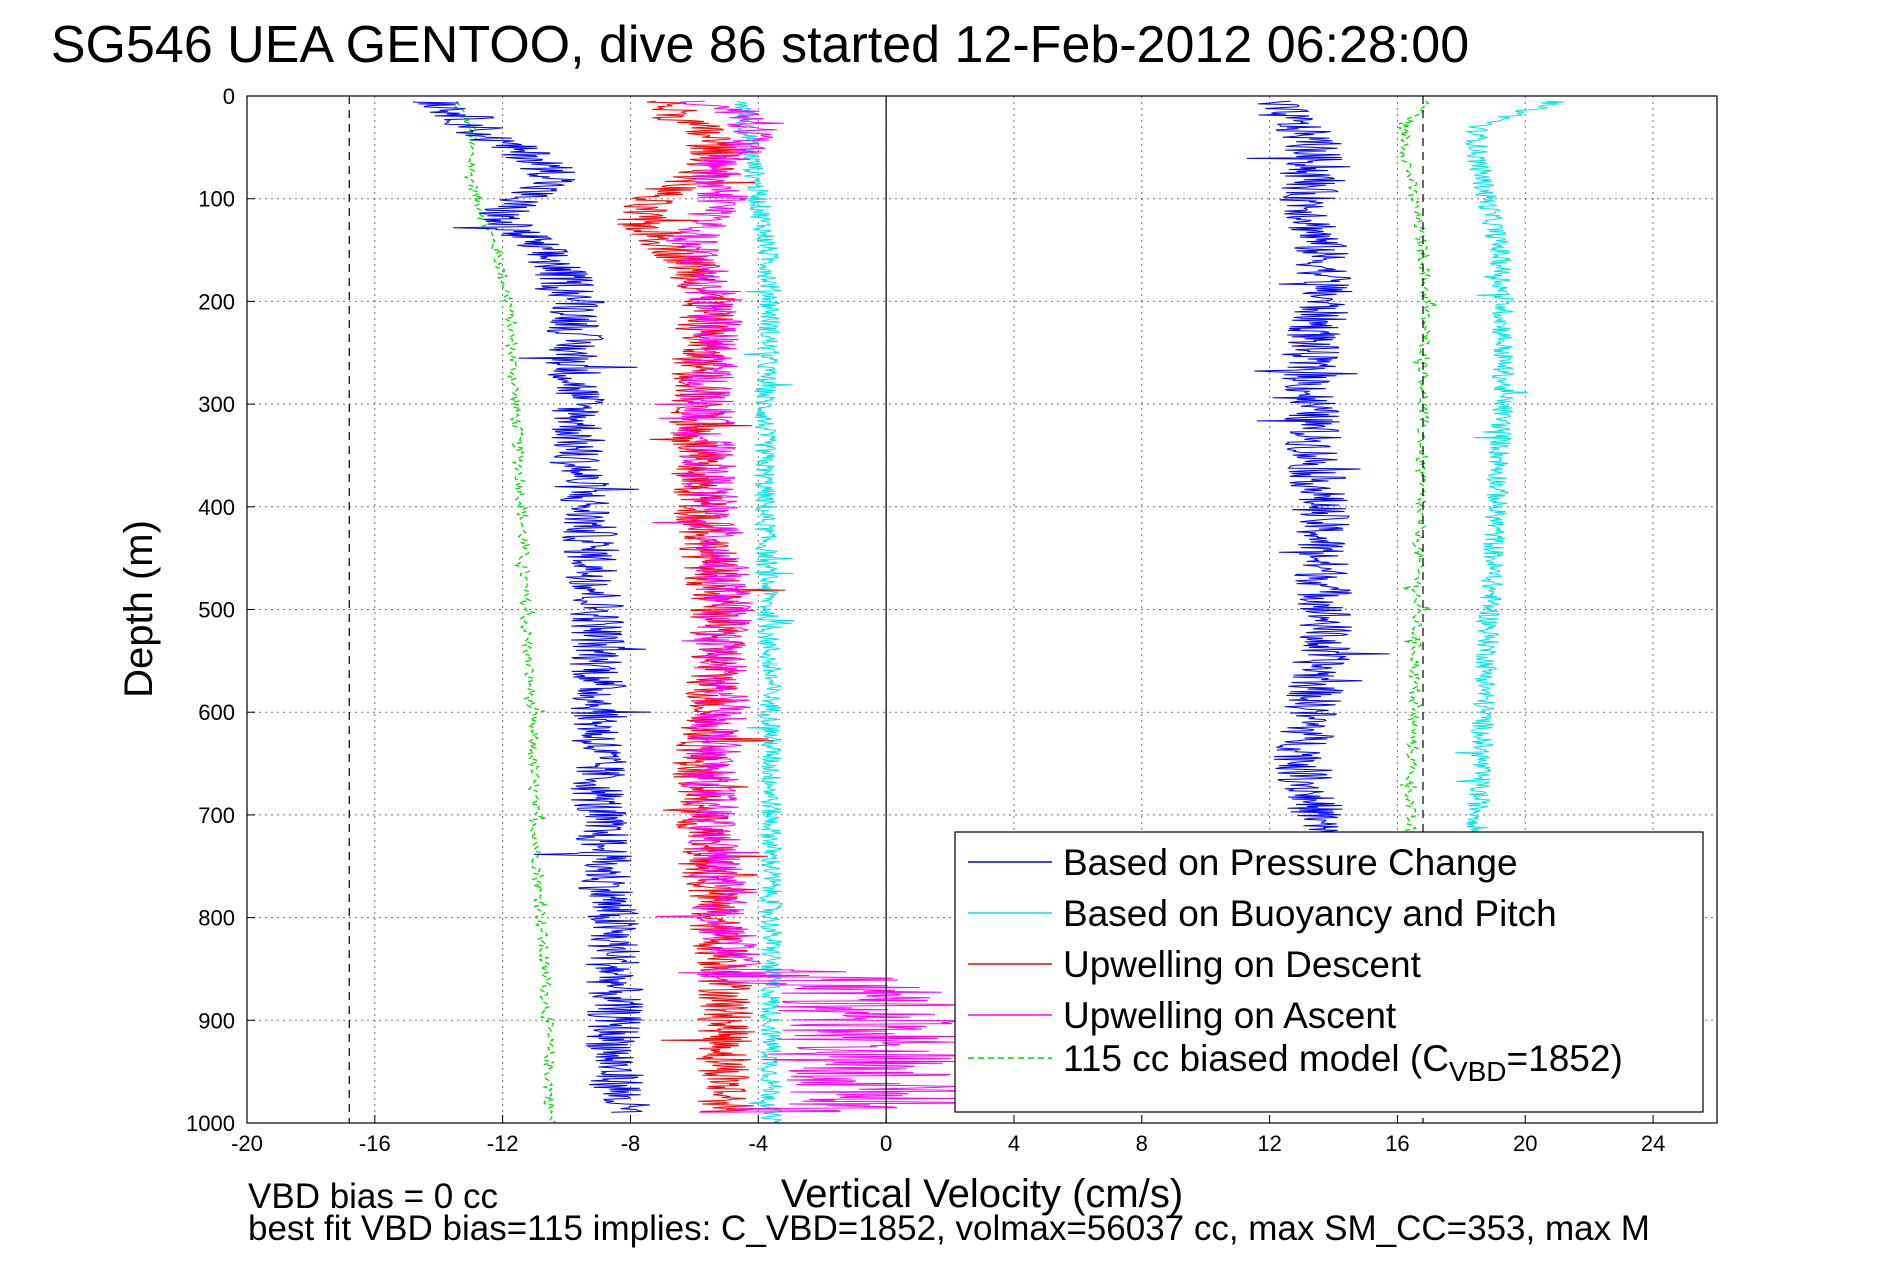  Describe the element at coordinates (229, 96) in the screenshot. I see `y-tick-label: 0` at that location.